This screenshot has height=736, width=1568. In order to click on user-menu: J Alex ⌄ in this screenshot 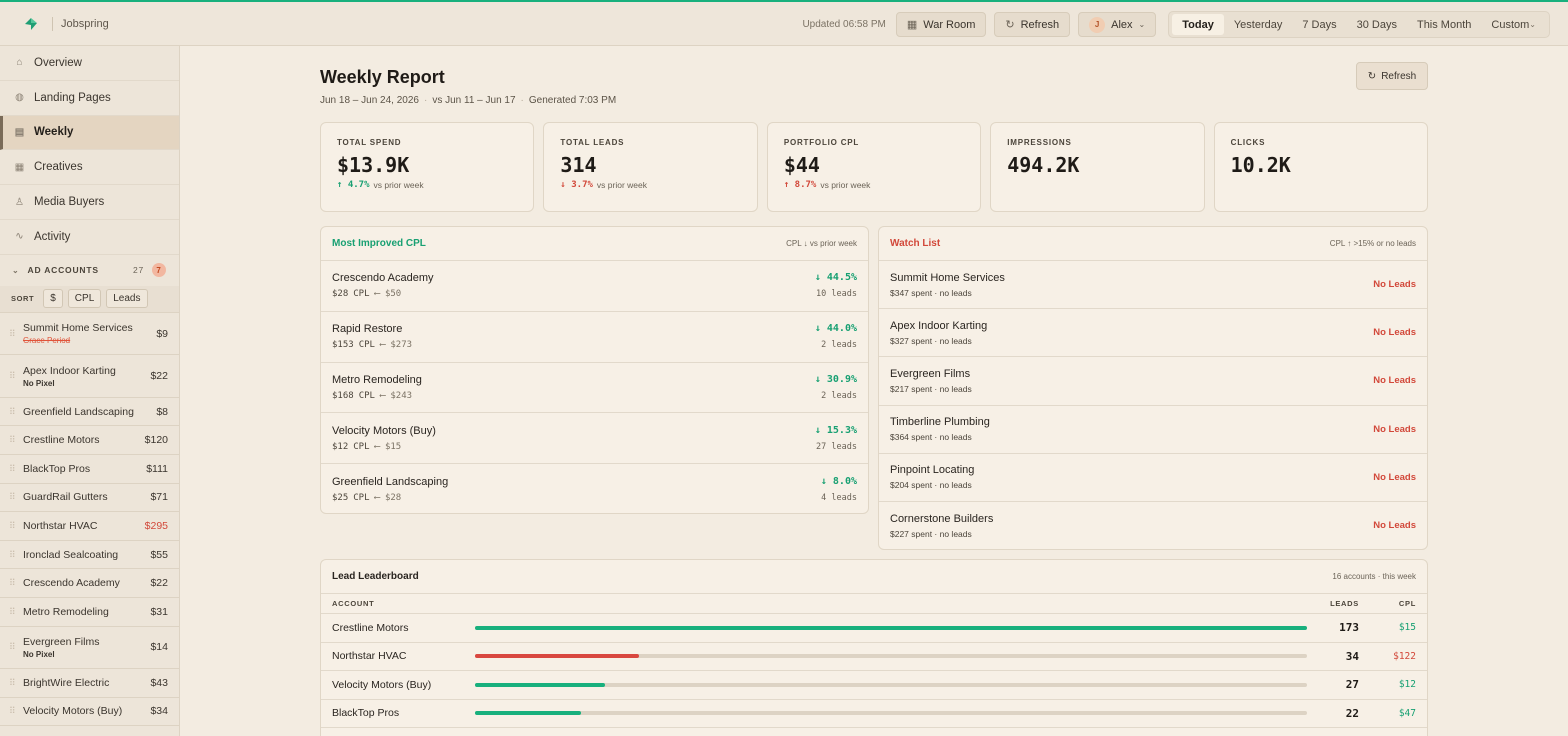, I will do `click(1117, 24)`.